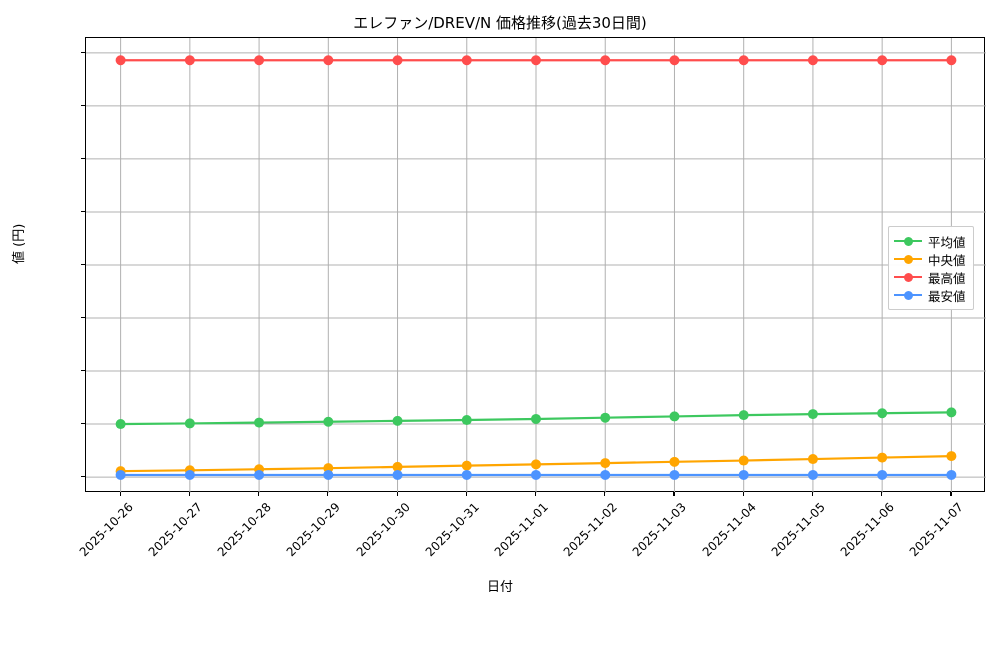 This screenshot has width=1000, height=651. Describe the element at coordinates (947, 278) in the screenshot. I see `legend-label: 最高値` at that location.